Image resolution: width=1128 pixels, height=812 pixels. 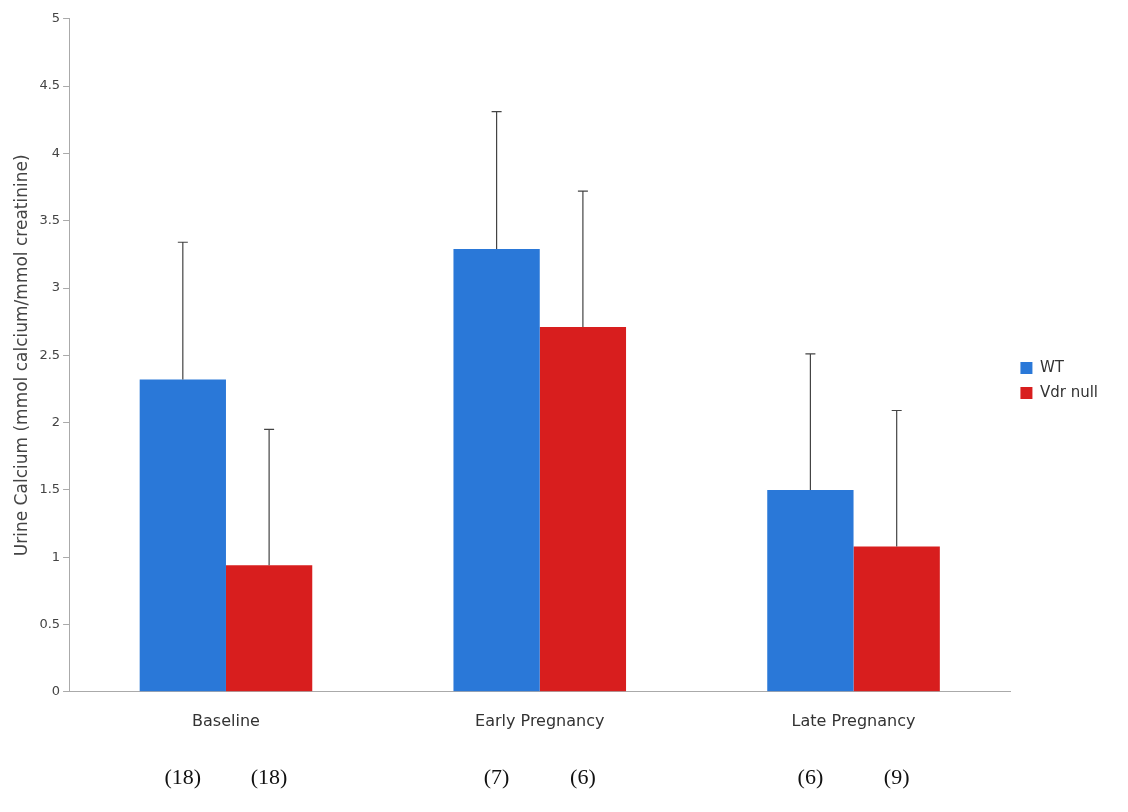 What do you see at coordinates (1069, 391) in the screenshot?
I see `legend-label: Vdr null` at bounding box center [1069, 391].